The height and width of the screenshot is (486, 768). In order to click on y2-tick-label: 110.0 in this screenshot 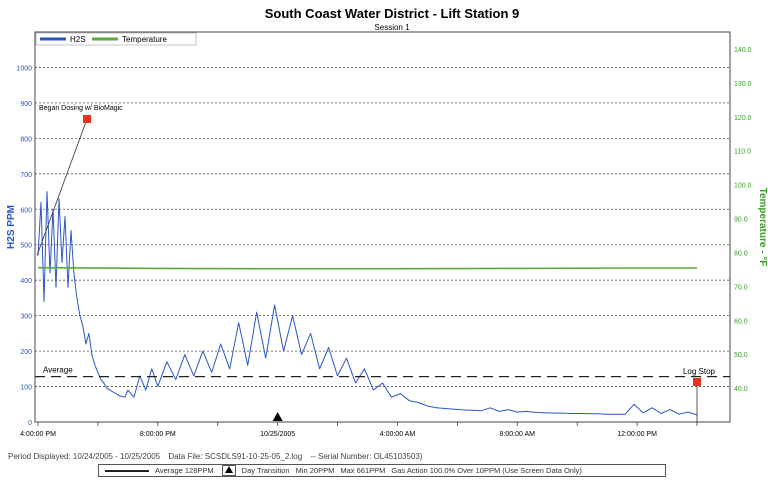, I will do `click(742, 152)`.